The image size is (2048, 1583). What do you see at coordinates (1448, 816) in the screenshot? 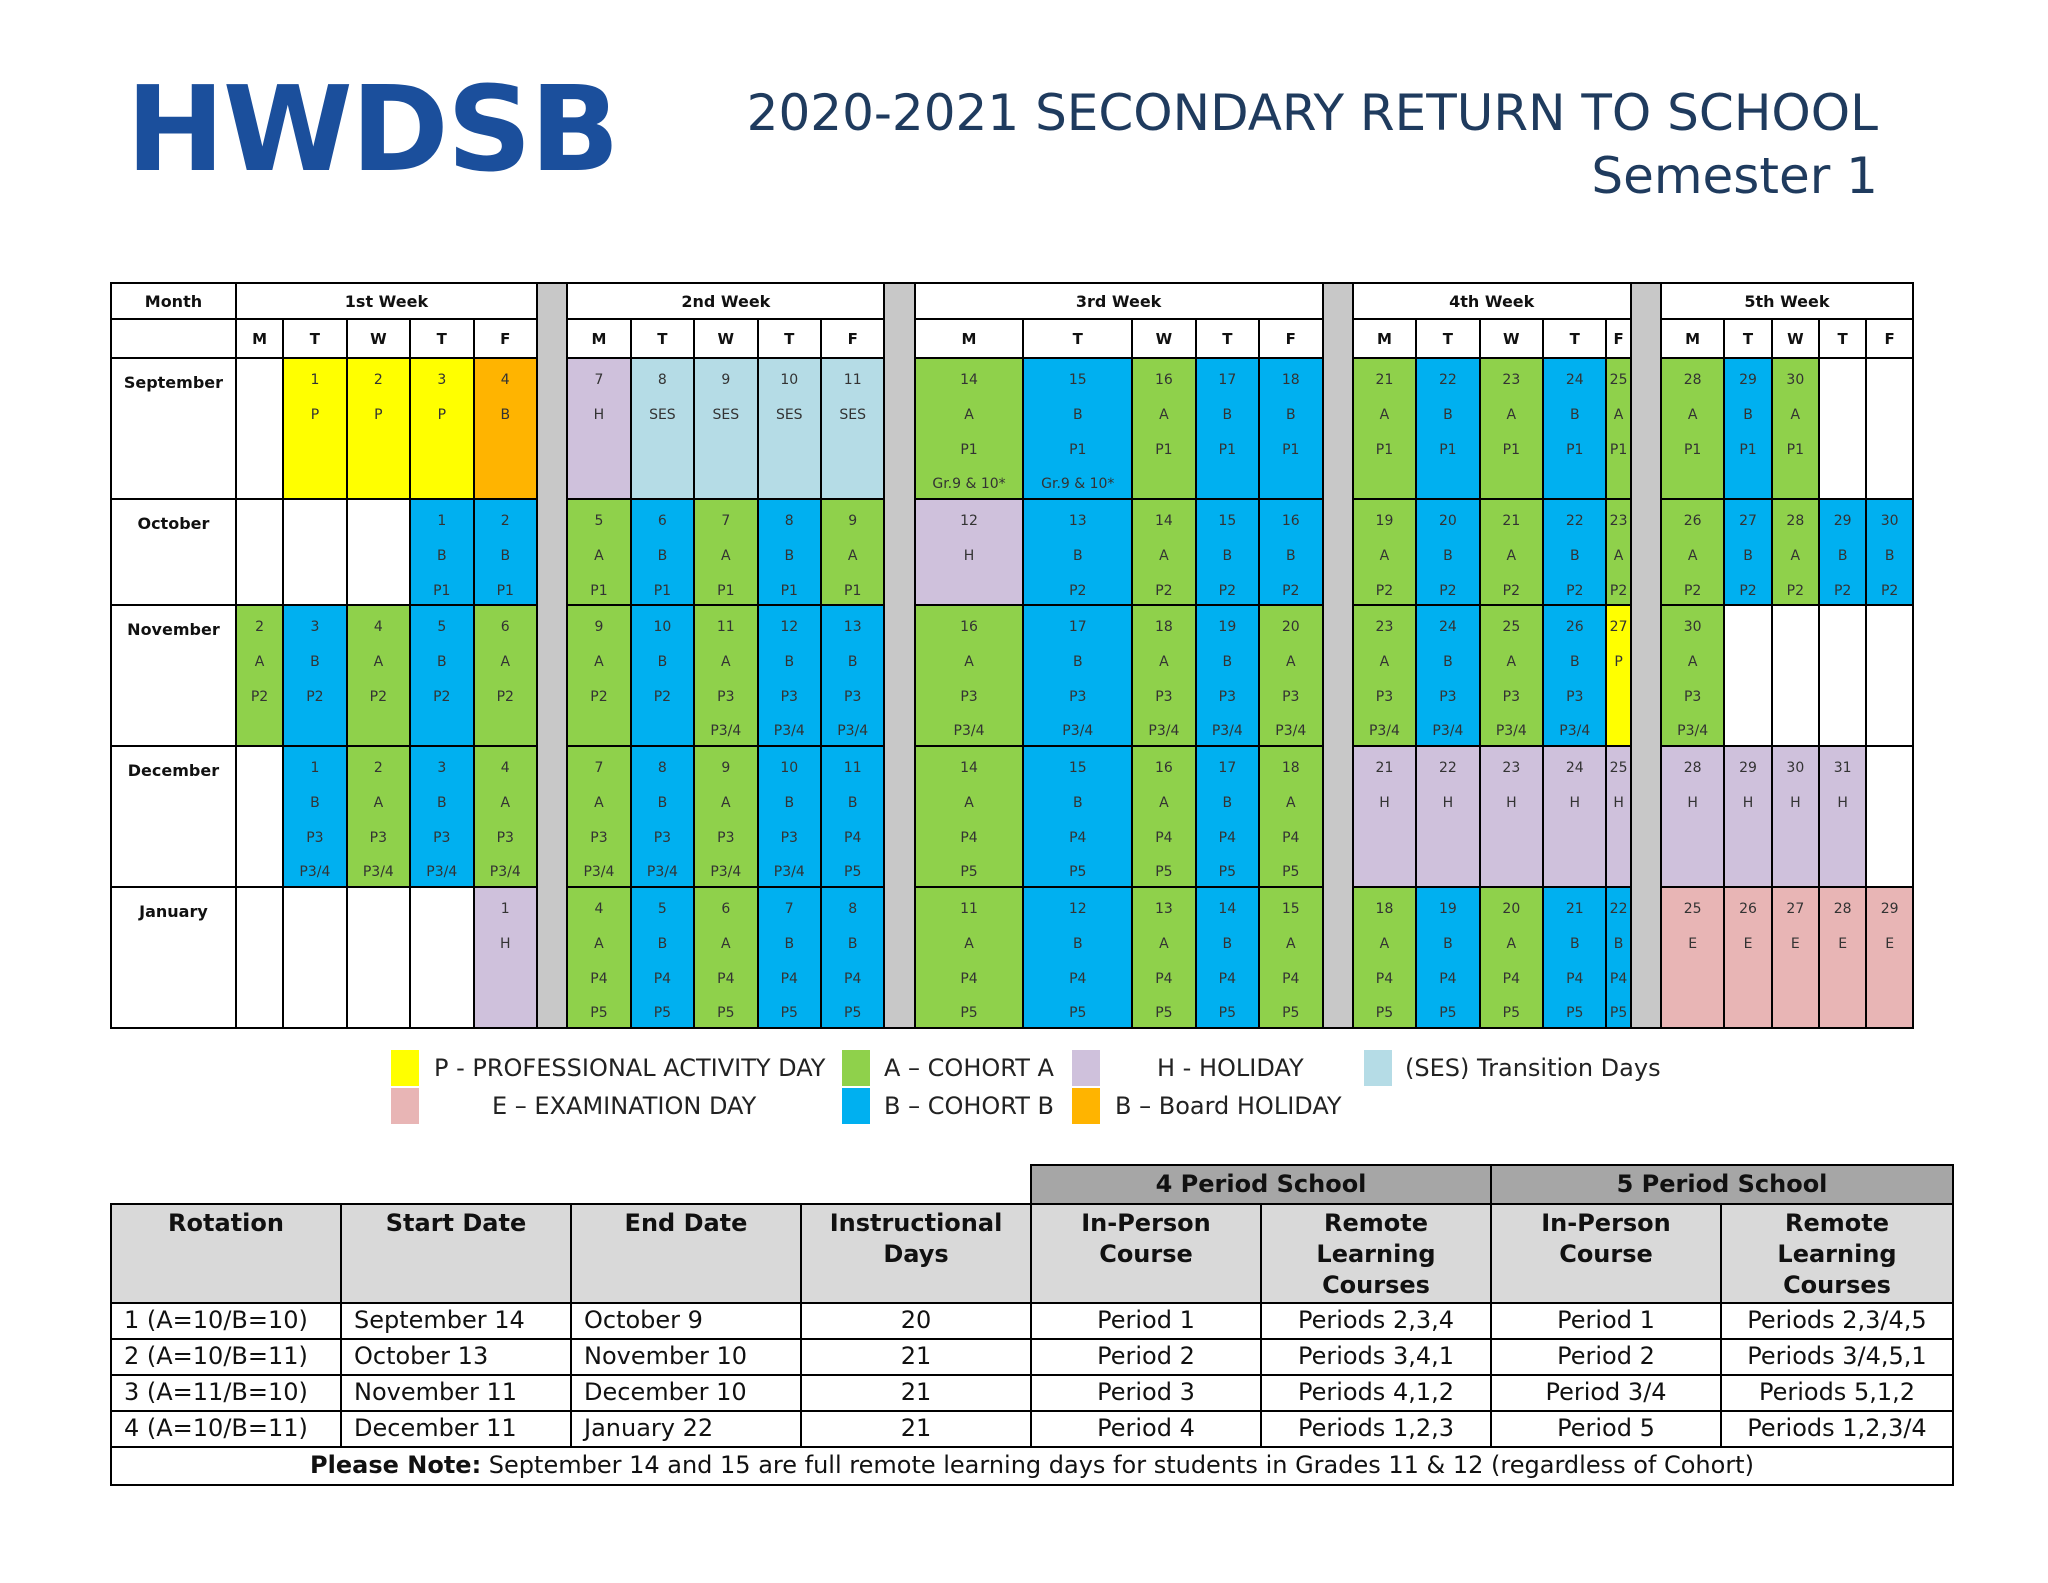
I see `calendar-day: 22 H` at bounding box center [1448, 816].